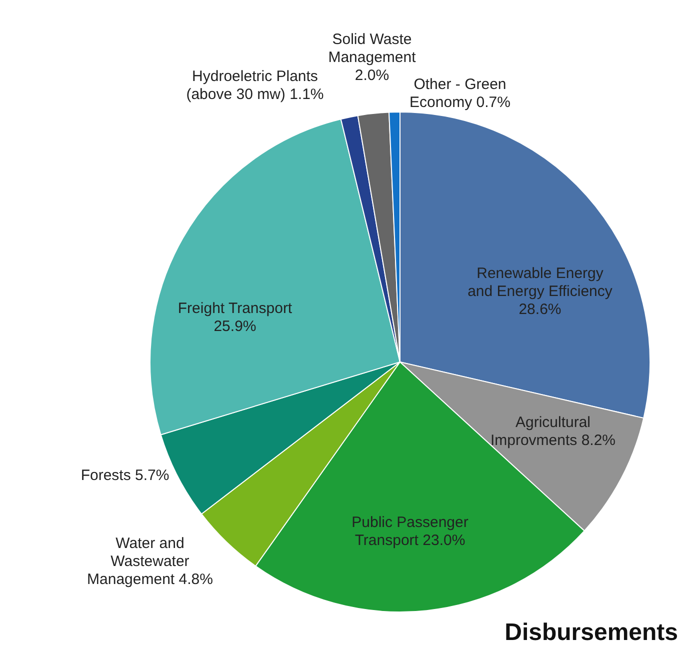 The image size is (686, 652). Describe the element at coordinates (372, 48) in the screenshot. I see `slice-label: Solid Waste Management` at that location.